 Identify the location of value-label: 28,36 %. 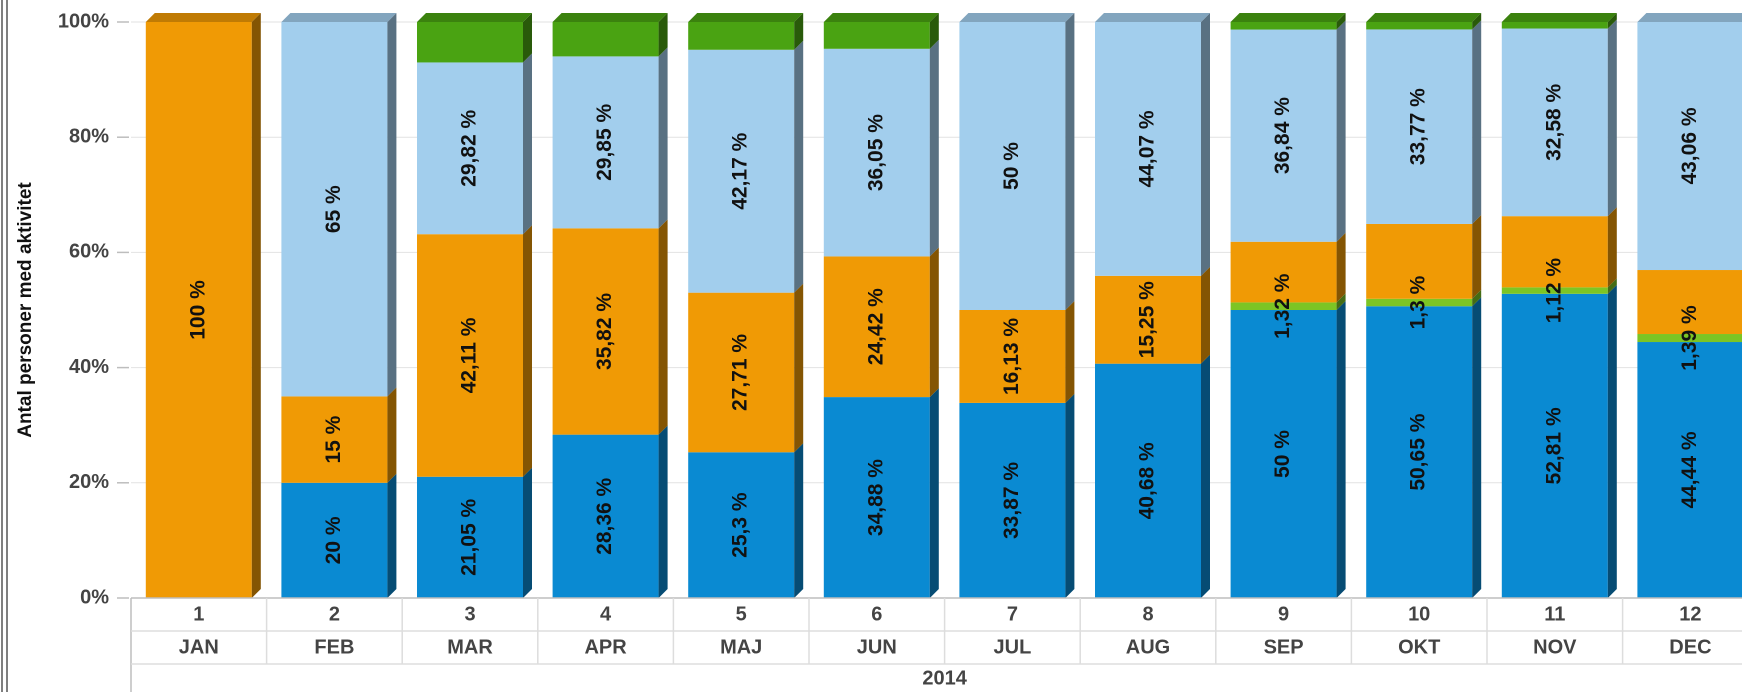
(604, 515).